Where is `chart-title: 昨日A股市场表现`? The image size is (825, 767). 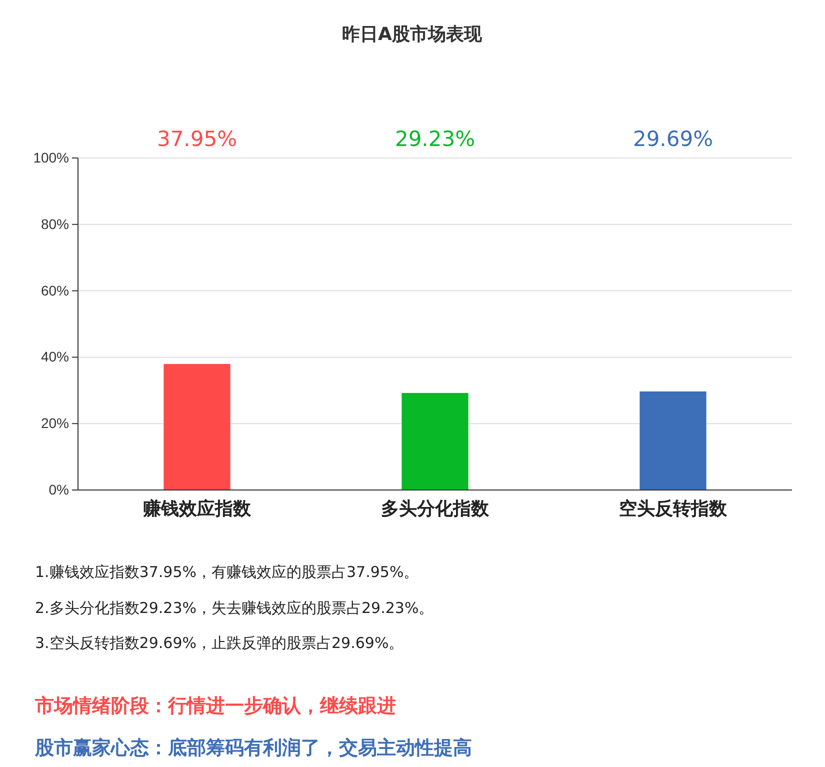 chart-title: 昨日A股市场表现 is located at coordinates (412, 34).